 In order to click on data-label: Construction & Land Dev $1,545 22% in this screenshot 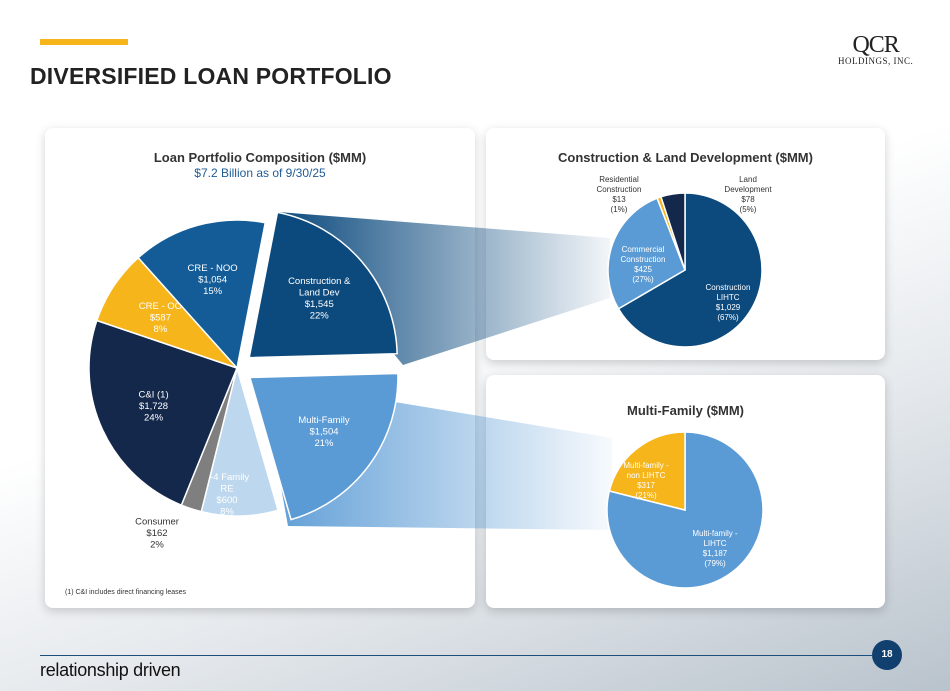, I will do `click(319, 299)`.